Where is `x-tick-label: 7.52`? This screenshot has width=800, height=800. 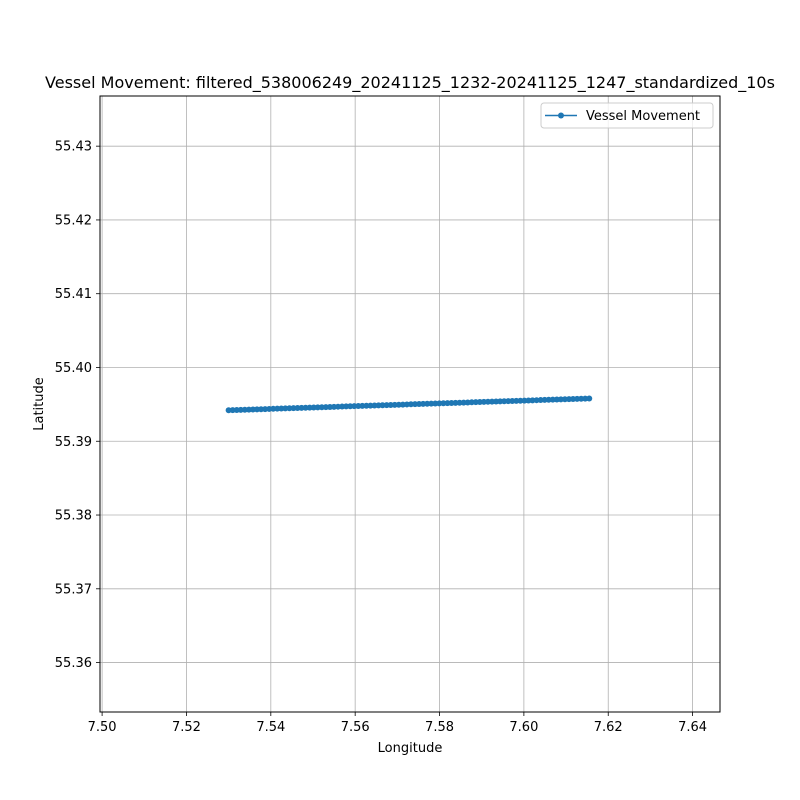 x-tick-label: 7.52 is located at coordinates (186, 727).